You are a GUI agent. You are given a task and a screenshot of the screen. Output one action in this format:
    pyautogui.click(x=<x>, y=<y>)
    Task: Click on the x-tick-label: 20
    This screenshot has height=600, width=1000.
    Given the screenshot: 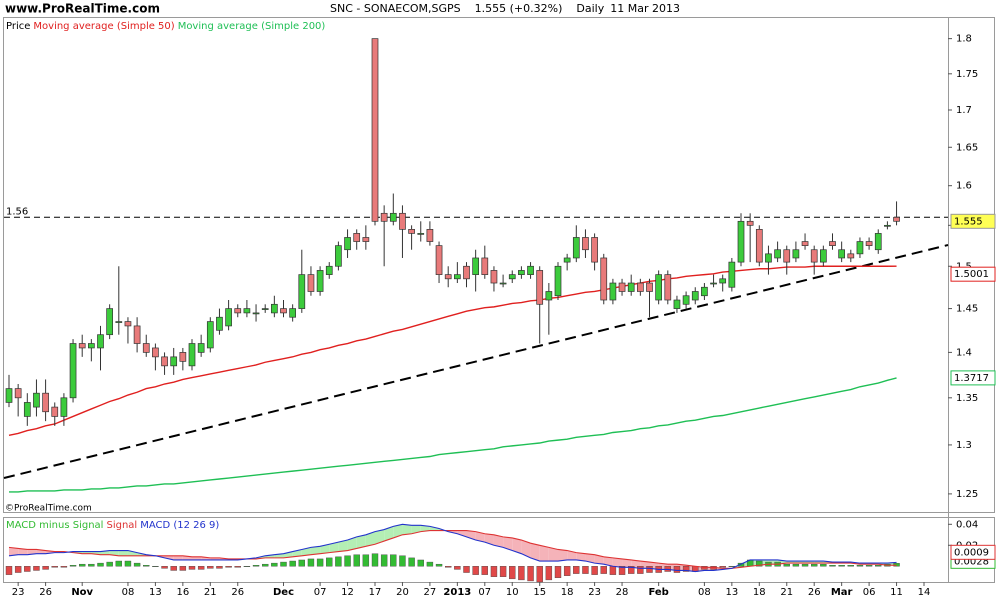 What is the action you would take?
    pyautogui.click(x=402, y=592)
    